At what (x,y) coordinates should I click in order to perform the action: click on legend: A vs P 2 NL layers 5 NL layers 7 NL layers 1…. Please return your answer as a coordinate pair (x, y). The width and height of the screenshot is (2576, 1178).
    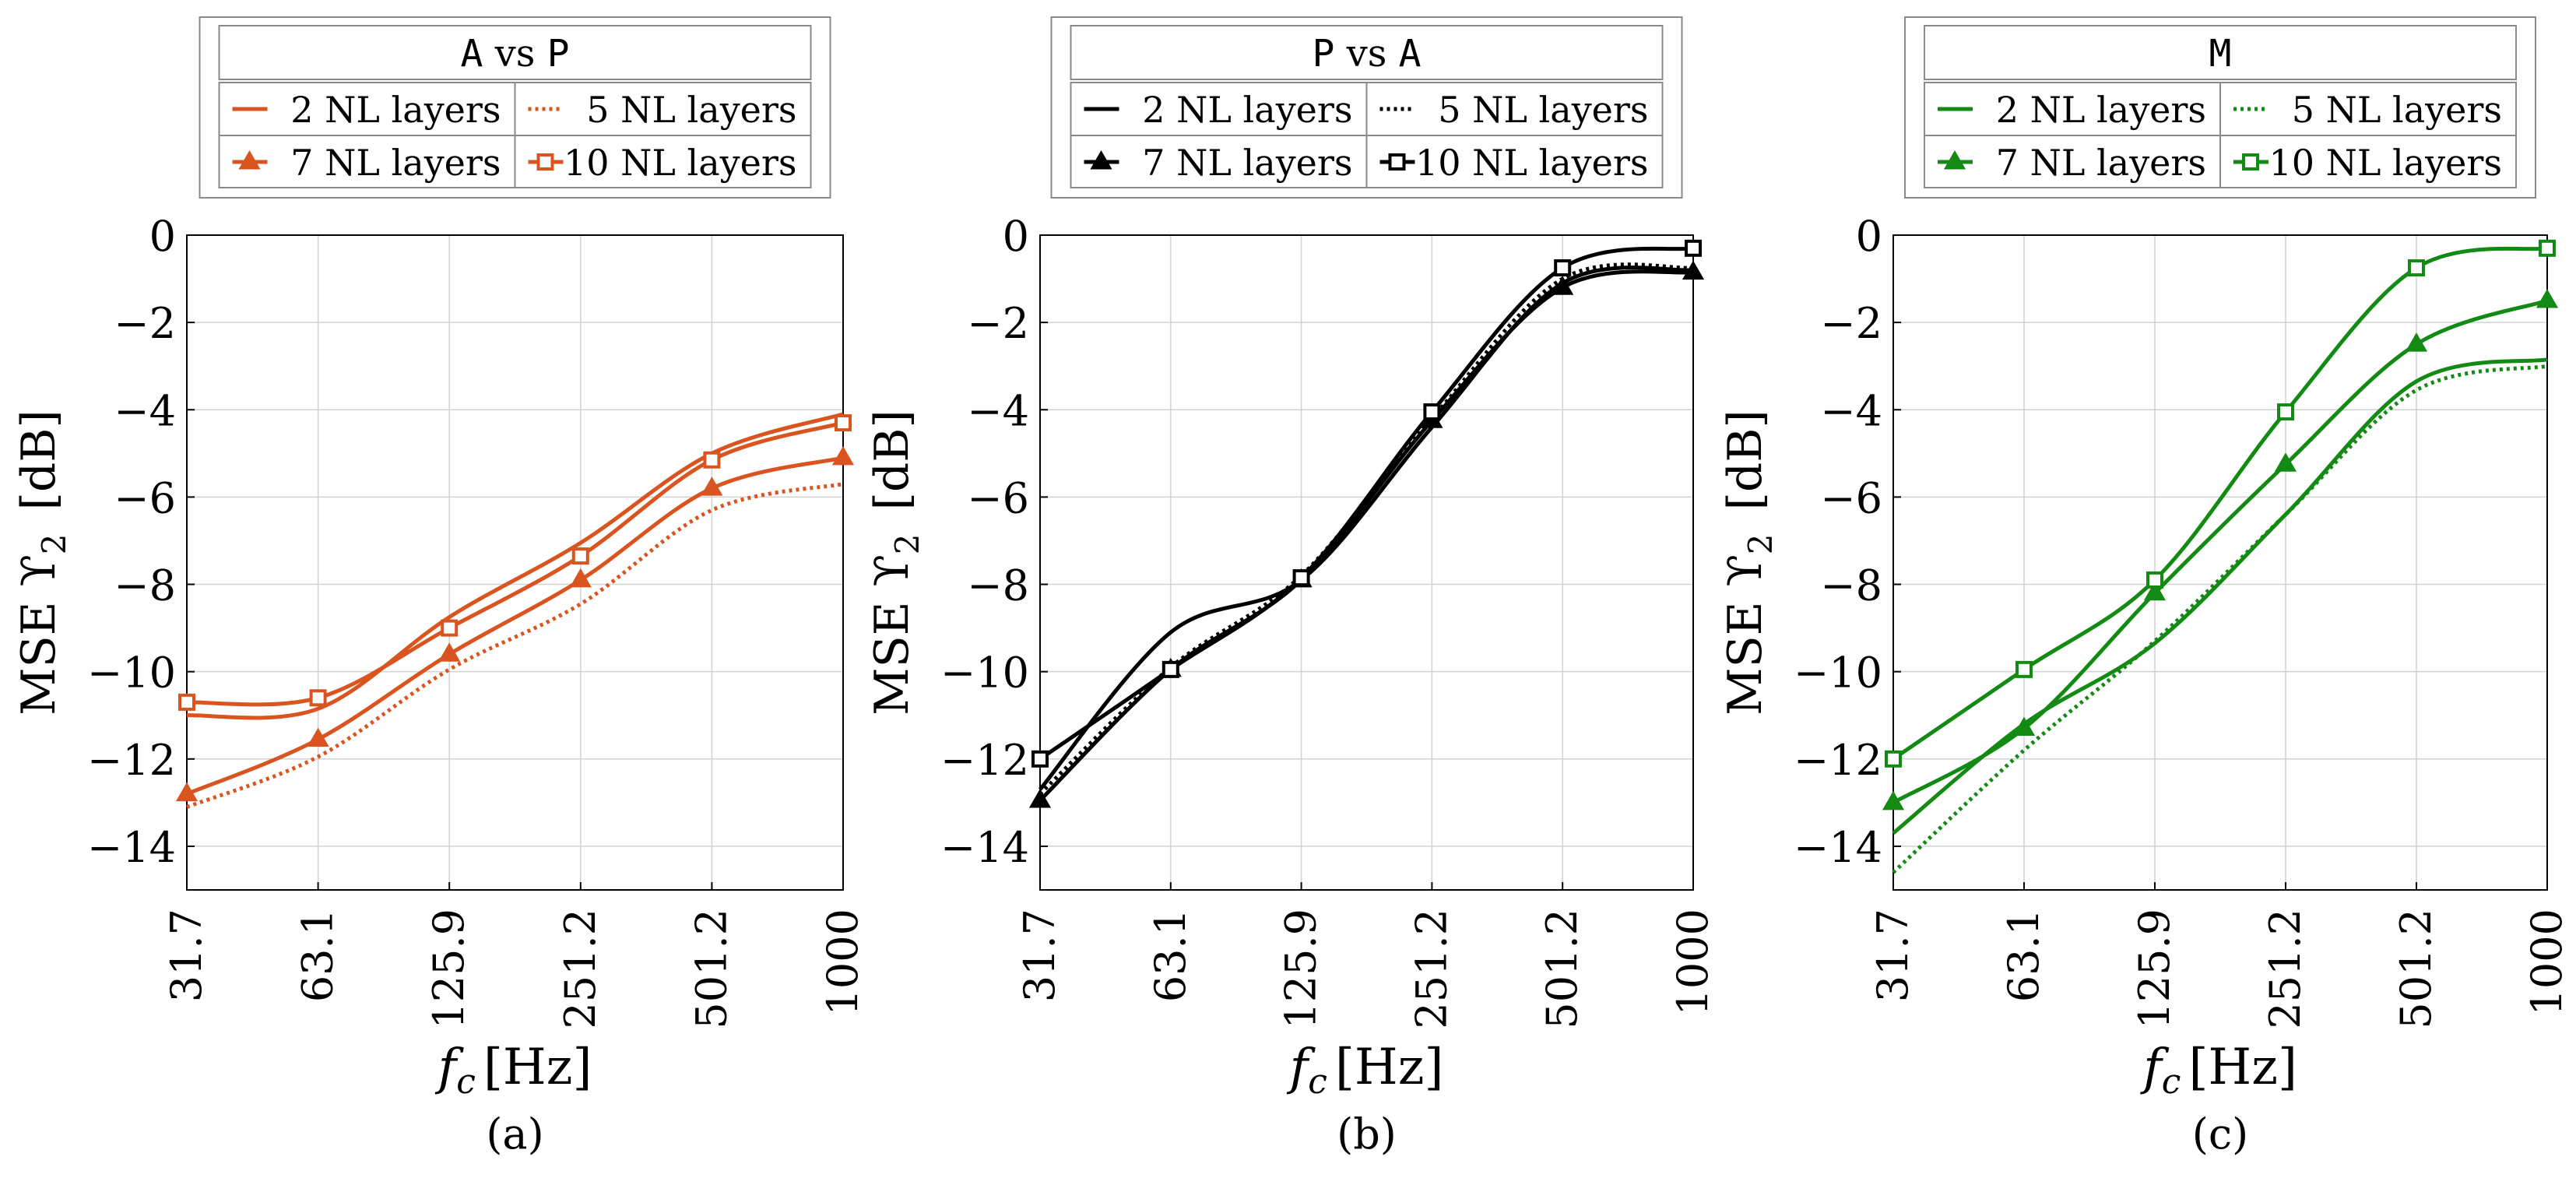
    Looking at the image, I should click on (515, 107).